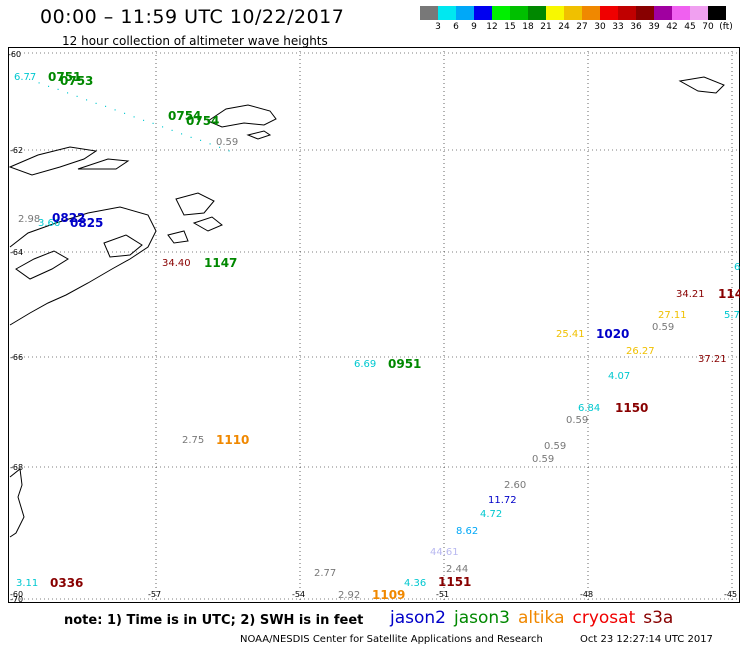 The width and height of the screenshot is (740, 650). I want to click on wave-height-value: 27.11, so click(672, 315).